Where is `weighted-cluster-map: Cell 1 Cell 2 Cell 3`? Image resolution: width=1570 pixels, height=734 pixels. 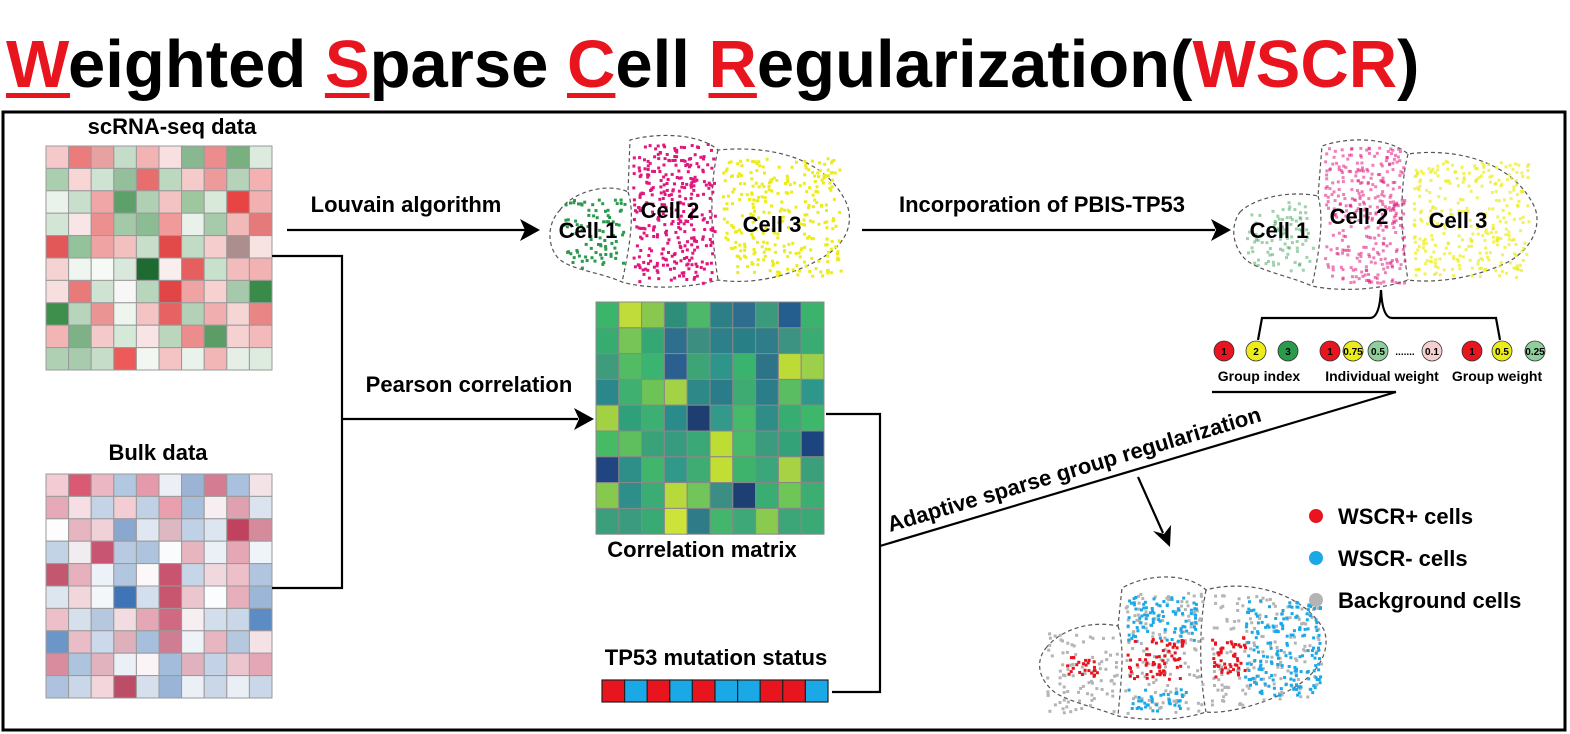 weighted-cluster-map: Cell 1 Cell 2 Cell 3 is located at coordinates (1385, 214).